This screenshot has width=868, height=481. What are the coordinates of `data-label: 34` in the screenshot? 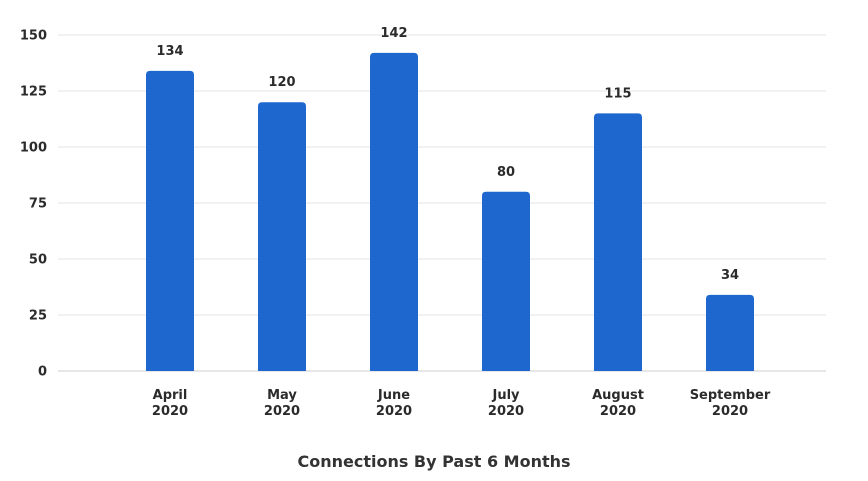 It's located at (730, 275).